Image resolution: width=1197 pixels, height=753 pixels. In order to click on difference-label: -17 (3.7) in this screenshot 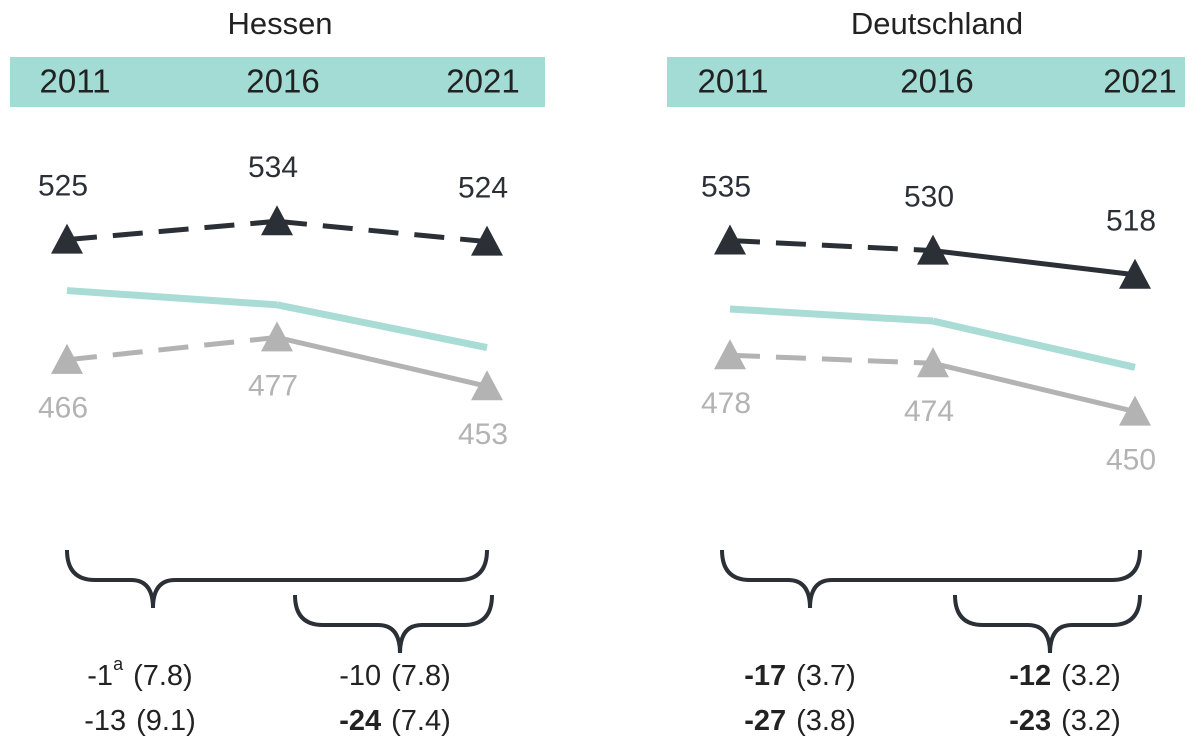, I will do `click(800, 676)`.